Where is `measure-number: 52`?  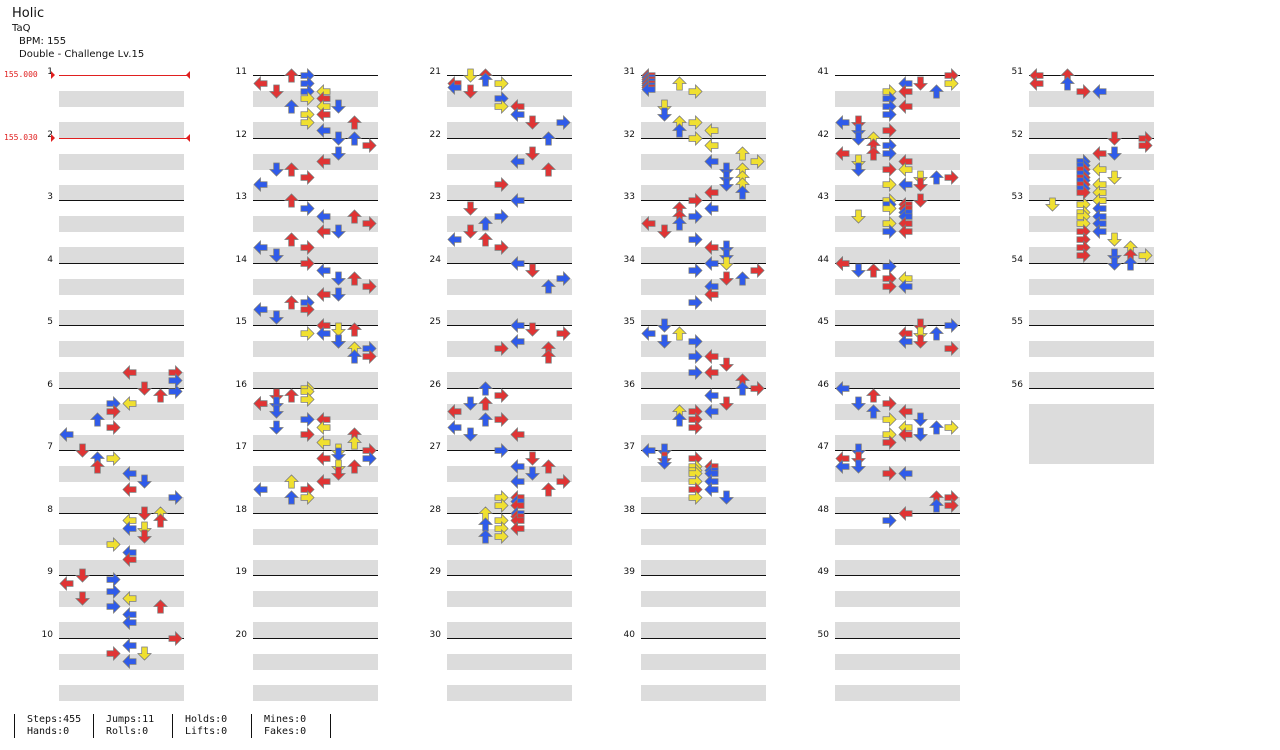
measure-number: 52 is located at coordinates (1017, 134).